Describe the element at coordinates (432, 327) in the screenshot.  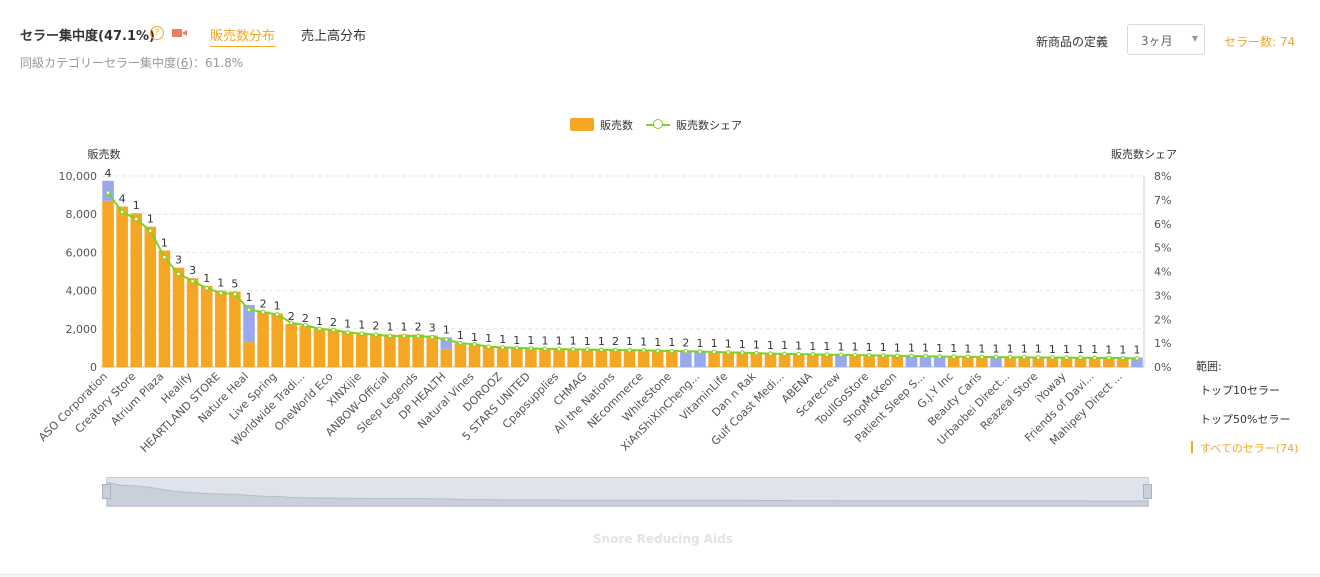
I see `data-label: 3` at that location.